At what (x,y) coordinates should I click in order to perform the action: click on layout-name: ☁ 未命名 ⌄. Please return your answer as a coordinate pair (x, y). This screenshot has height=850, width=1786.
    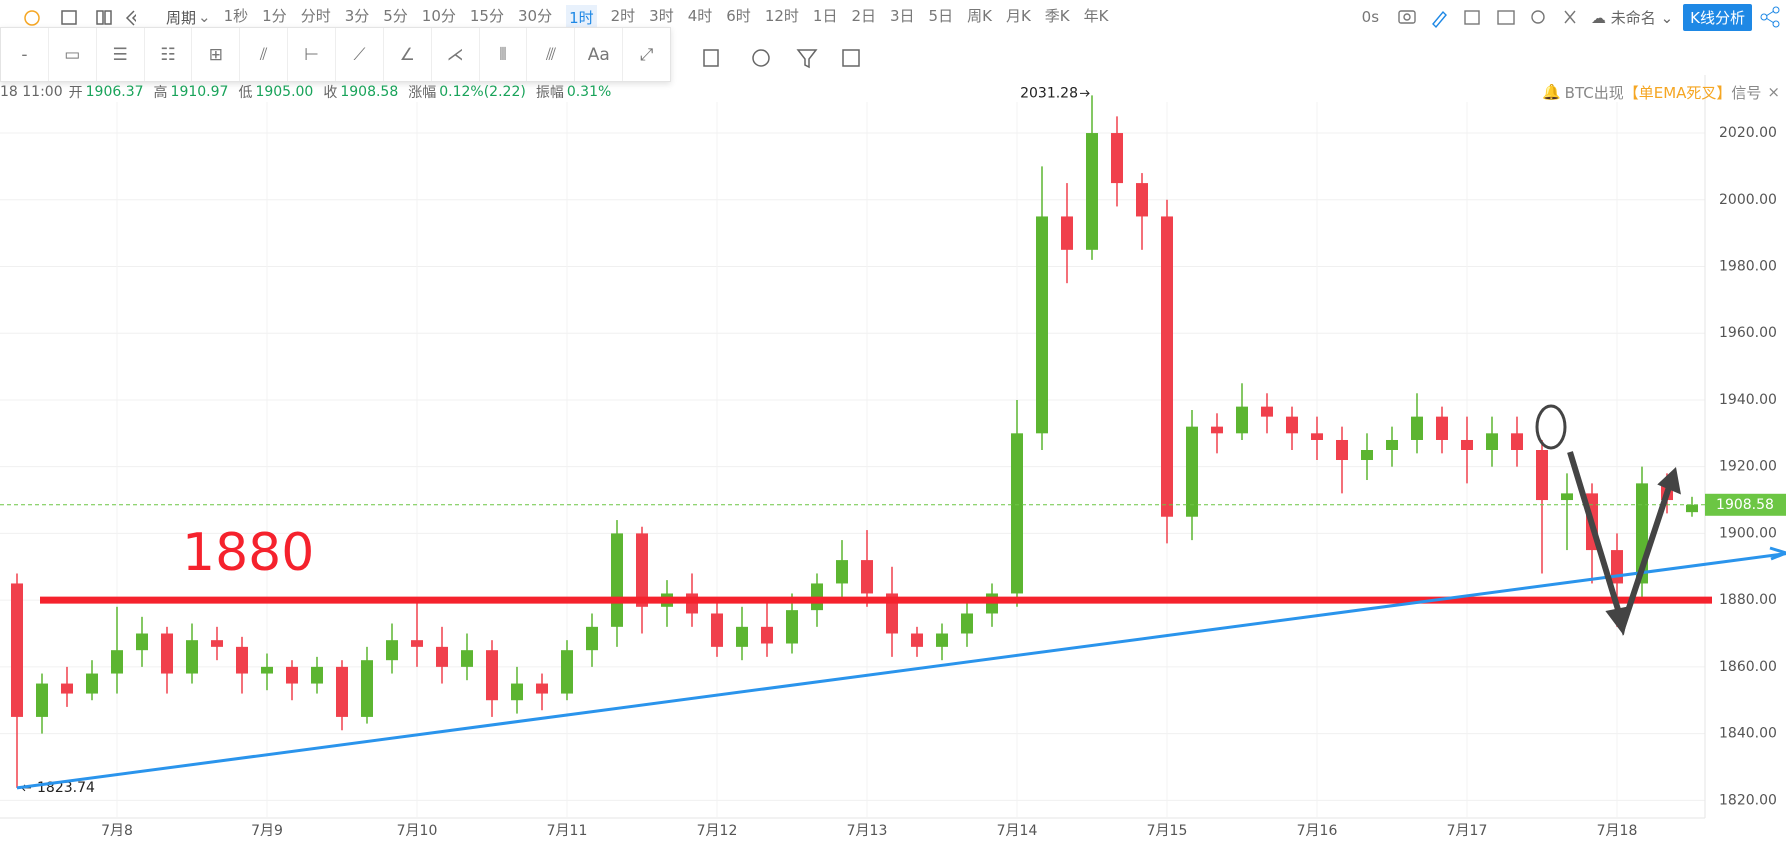
    Looking at the image, I should click on (1632, 17).